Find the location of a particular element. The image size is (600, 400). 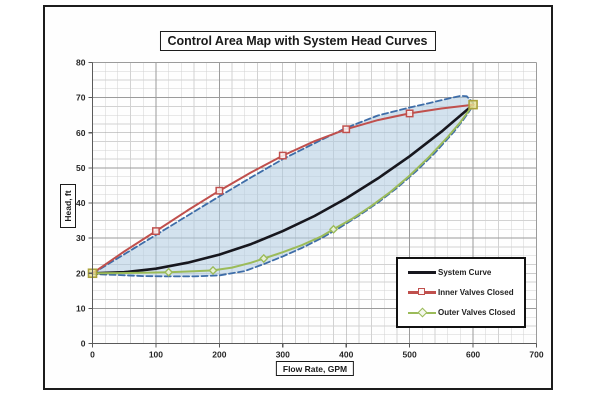

legend-item-outer-valves: Outer Valves Closed is located at coordinates (464, 313).